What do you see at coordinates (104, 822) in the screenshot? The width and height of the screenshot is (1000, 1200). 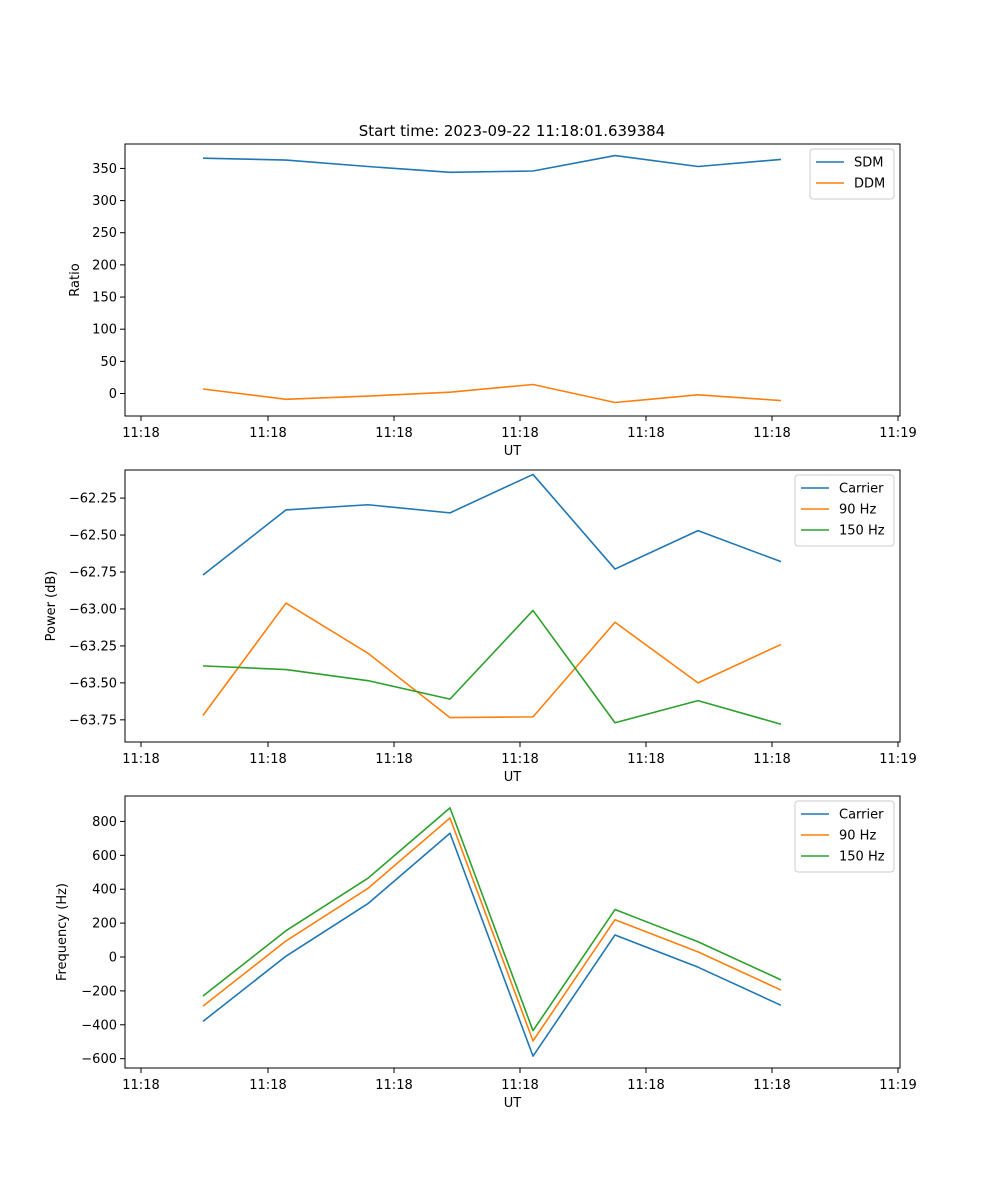 I see `y-tick-label: 800` at bounding box center [104, 822].